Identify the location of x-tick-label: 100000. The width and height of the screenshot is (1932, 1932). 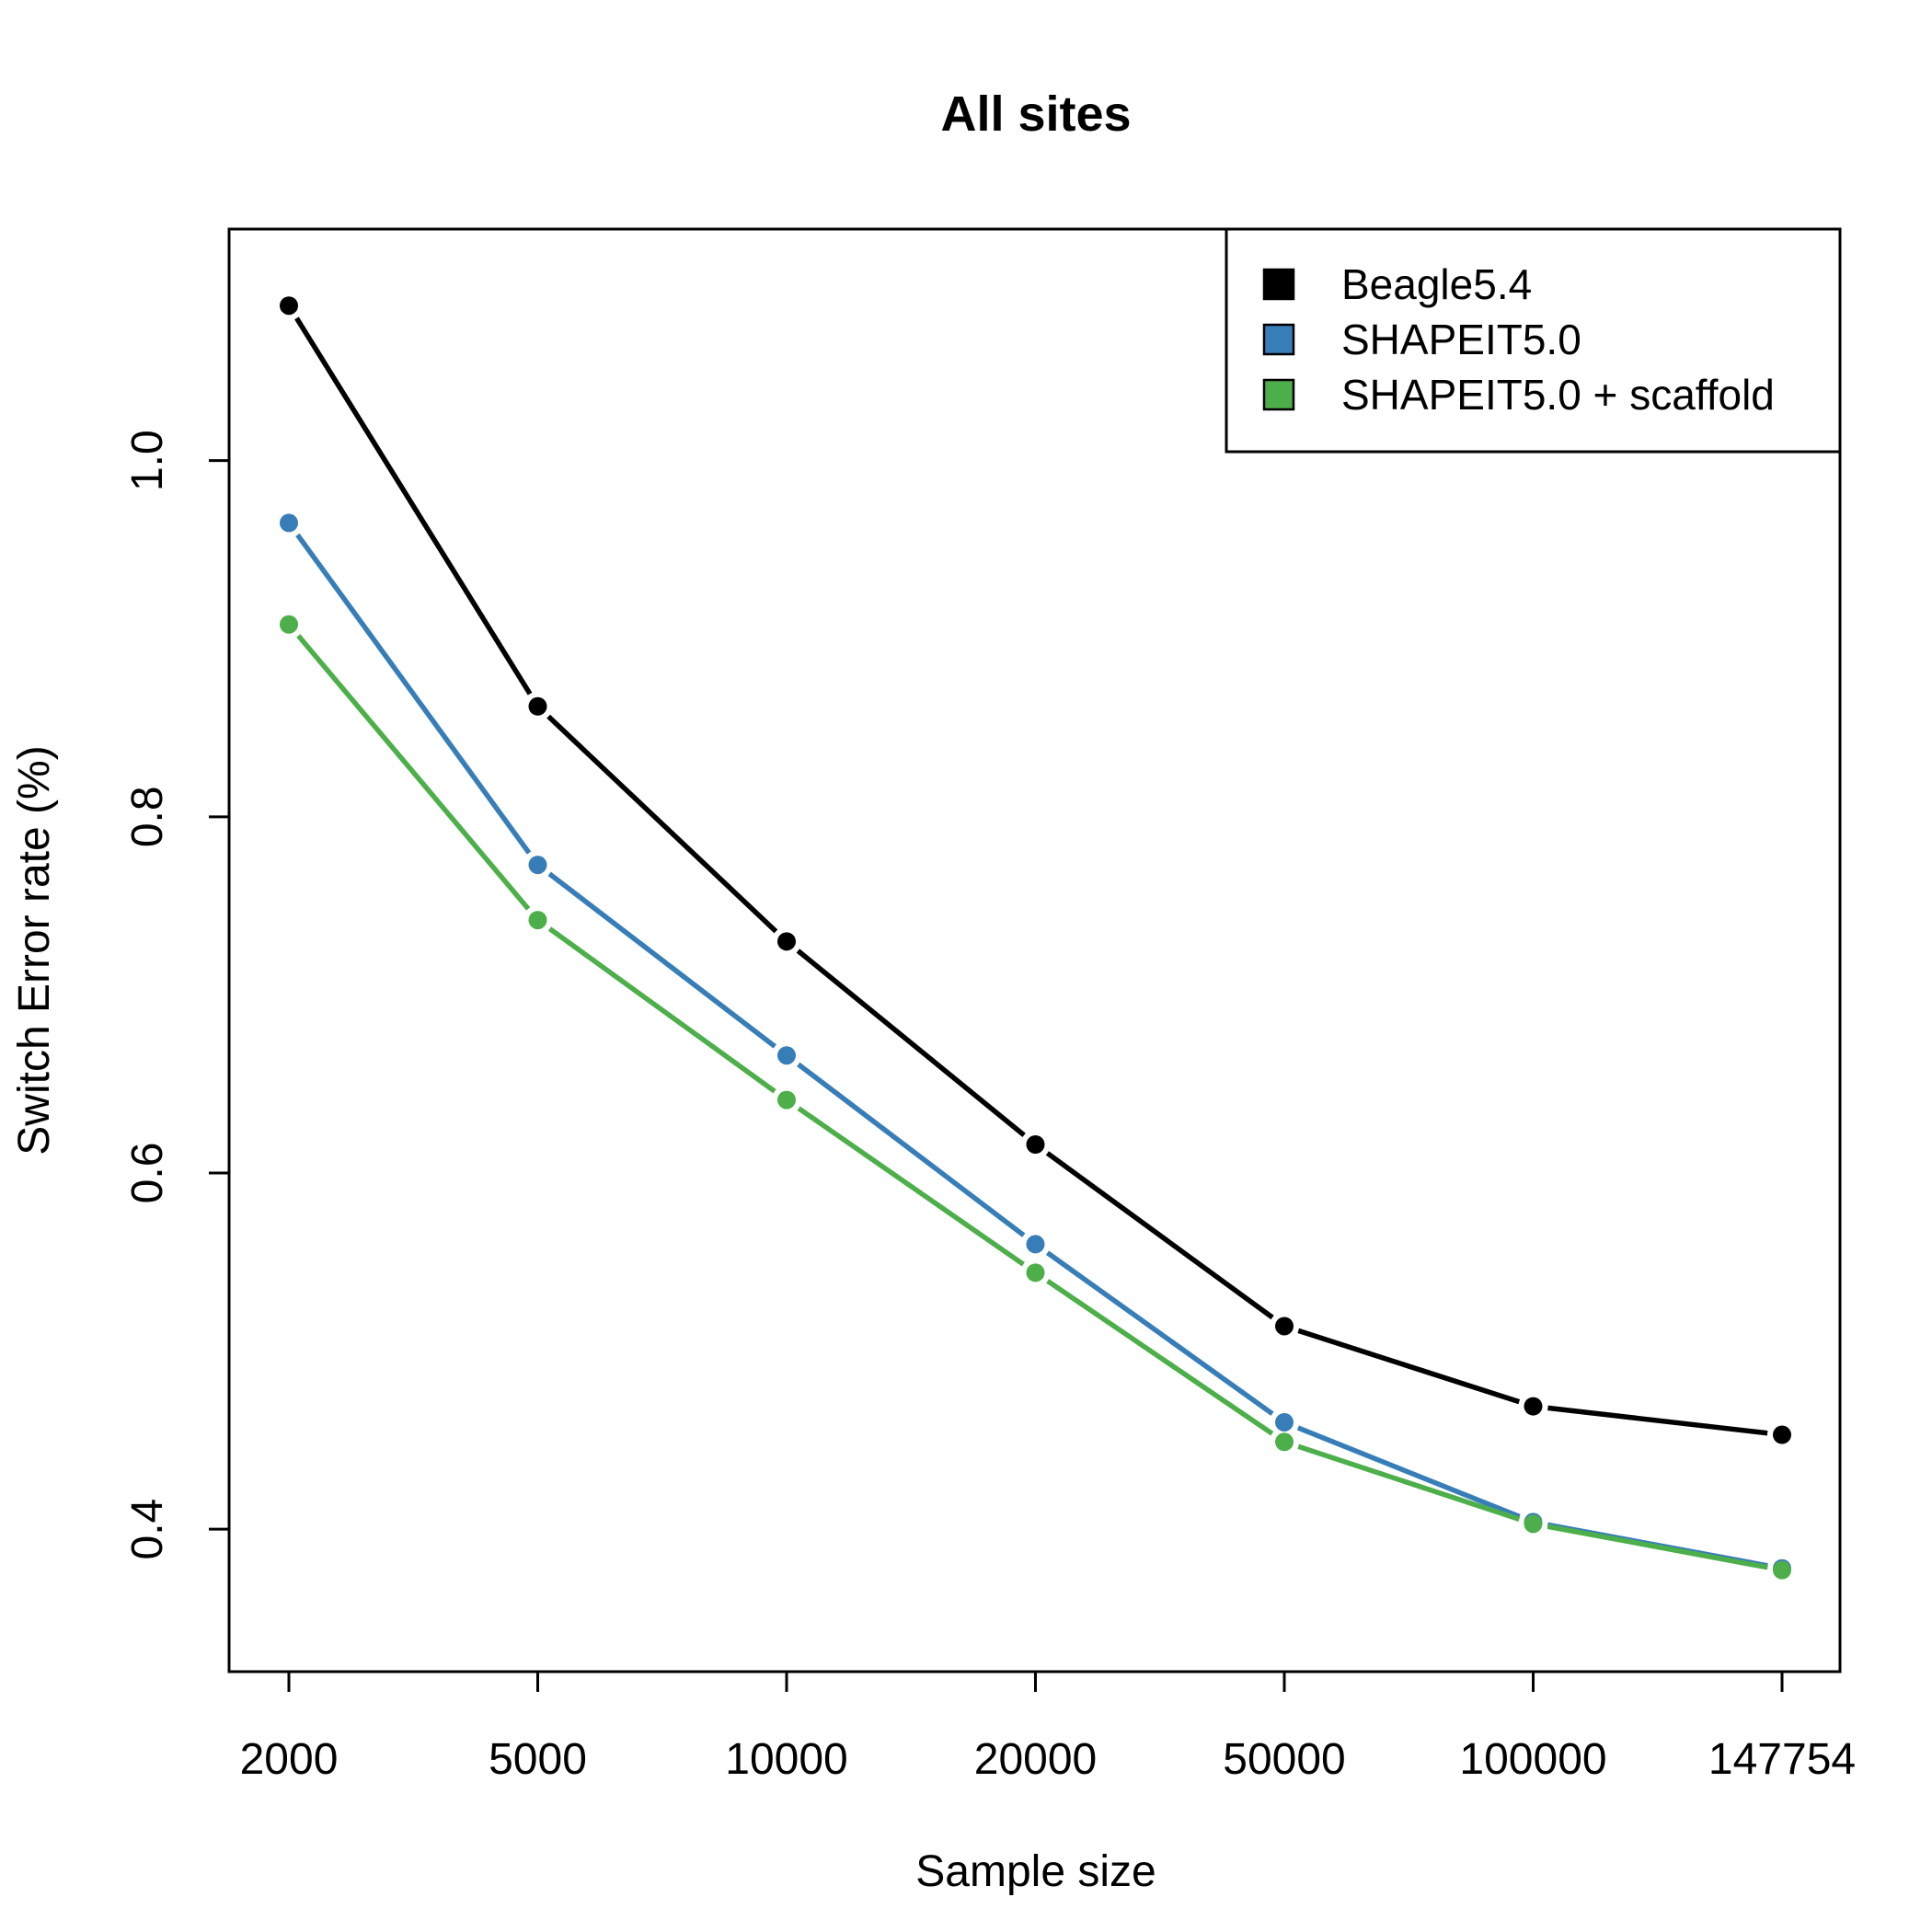
(1532, 1759).